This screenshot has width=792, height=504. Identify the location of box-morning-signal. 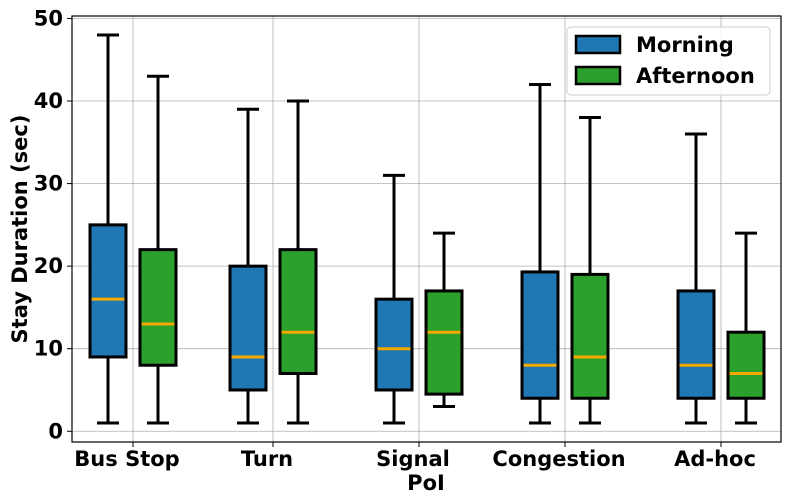
(394, 299).